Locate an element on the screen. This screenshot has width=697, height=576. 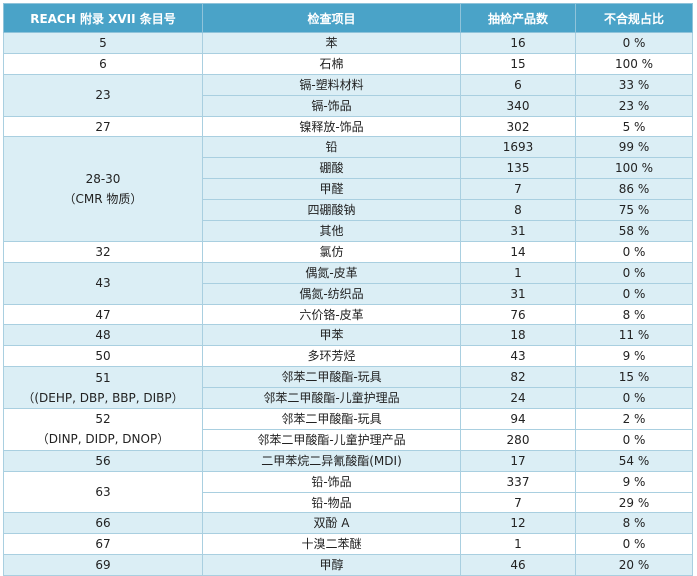
count-cell: 82 is located at coordinates (518, 377).